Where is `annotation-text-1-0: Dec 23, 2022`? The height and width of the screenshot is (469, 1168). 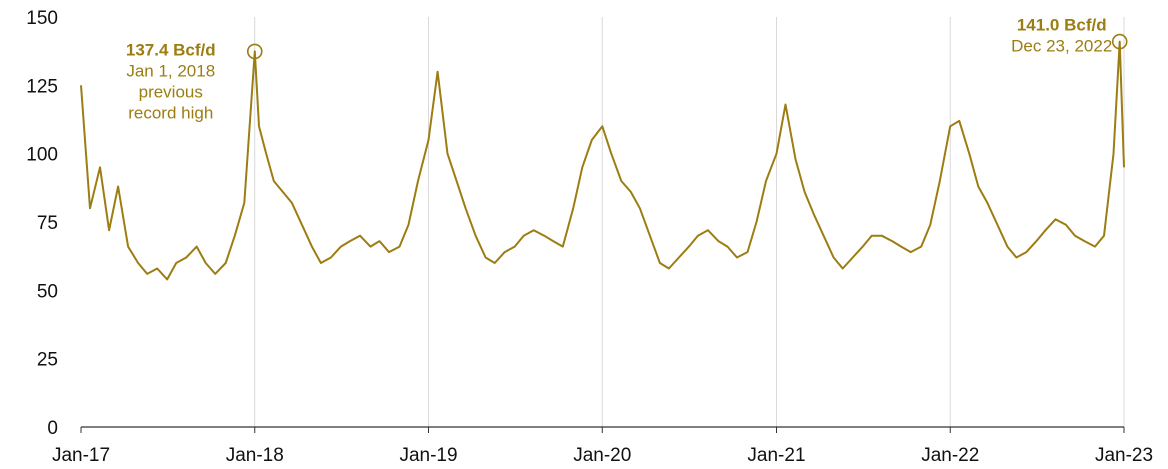
annotation-text-1-0: Dec 23, 2022 is located at coordinates (1061, 46).